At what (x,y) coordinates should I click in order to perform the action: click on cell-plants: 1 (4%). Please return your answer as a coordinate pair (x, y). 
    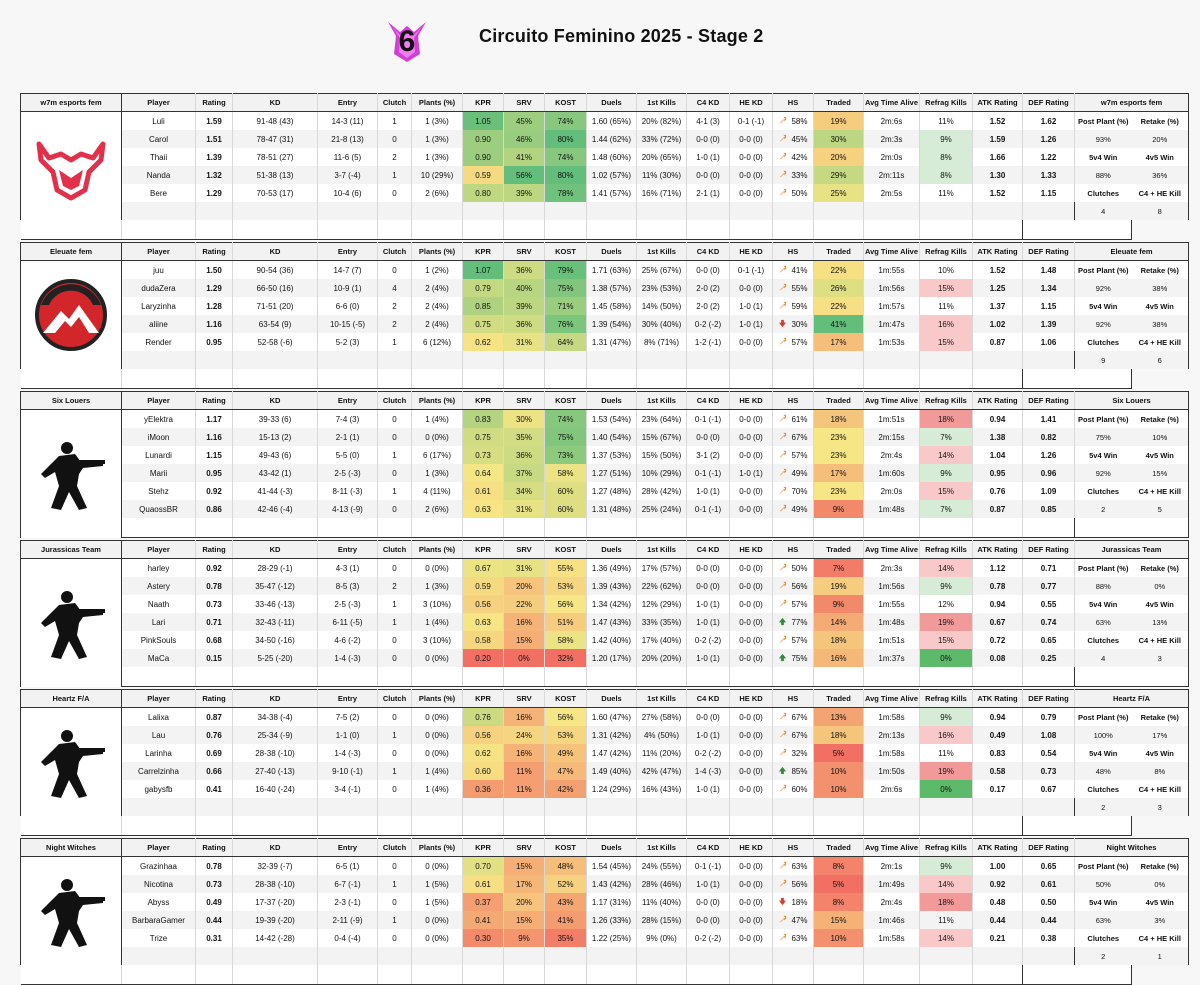
    Looking at the image, I should click on (437, 418).